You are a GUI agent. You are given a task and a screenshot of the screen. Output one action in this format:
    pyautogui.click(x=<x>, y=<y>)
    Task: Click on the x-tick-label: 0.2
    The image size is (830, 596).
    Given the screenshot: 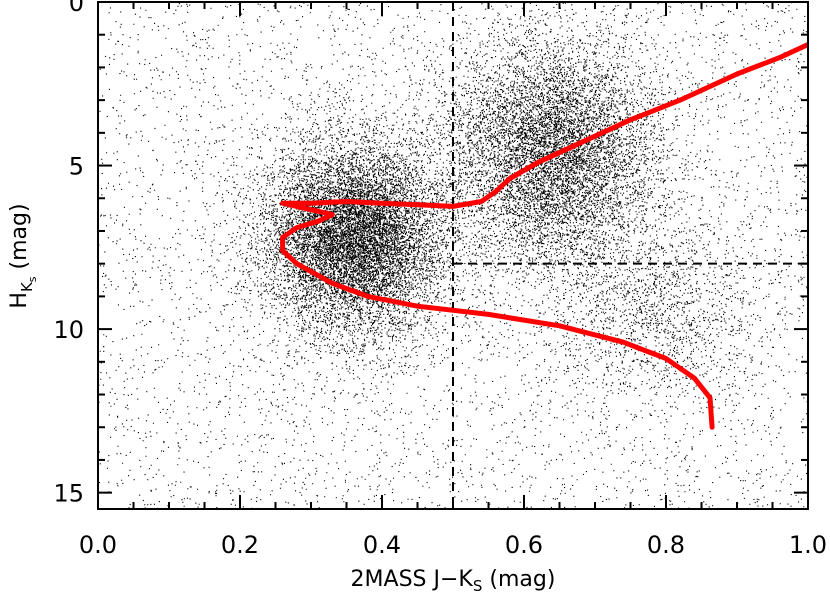 What is the action you would take?
    pyautogui.click(x=240, y=545)
    